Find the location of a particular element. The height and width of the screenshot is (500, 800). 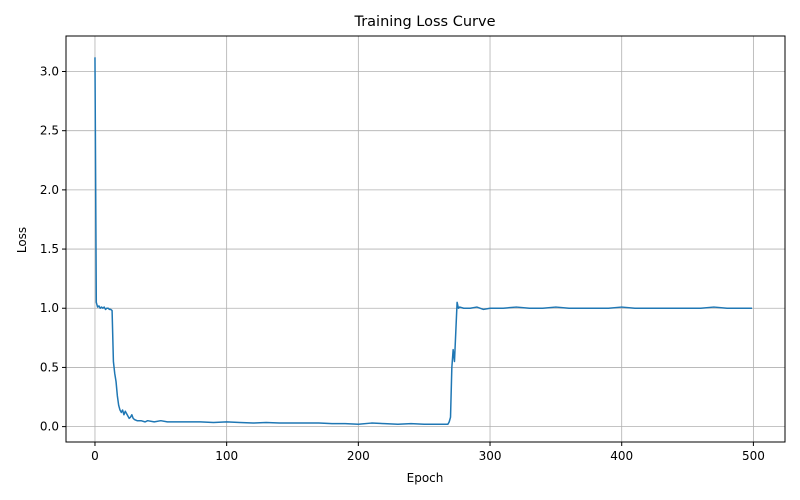

x-axis-label: Epoch is located at coordinates (425, 478).